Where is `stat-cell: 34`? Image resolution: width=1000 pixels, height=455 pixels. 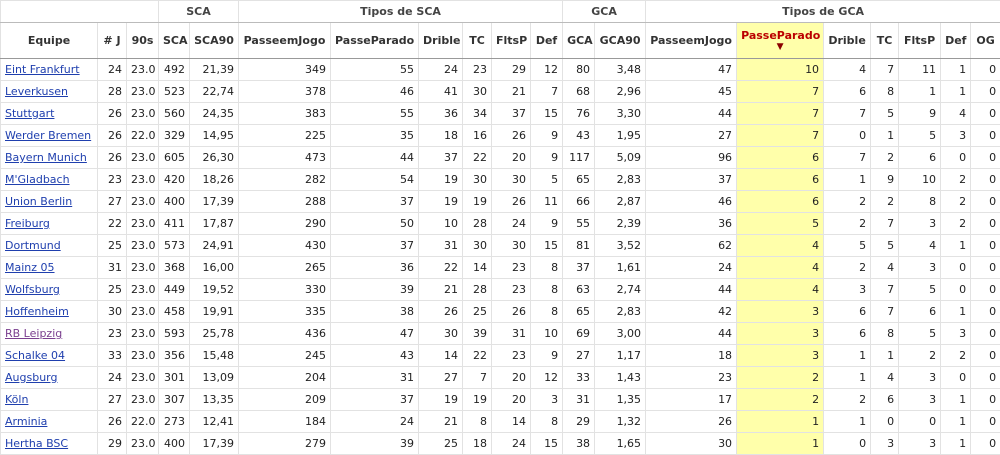
stat-cell: 34 is located at coordinates (477, 113).